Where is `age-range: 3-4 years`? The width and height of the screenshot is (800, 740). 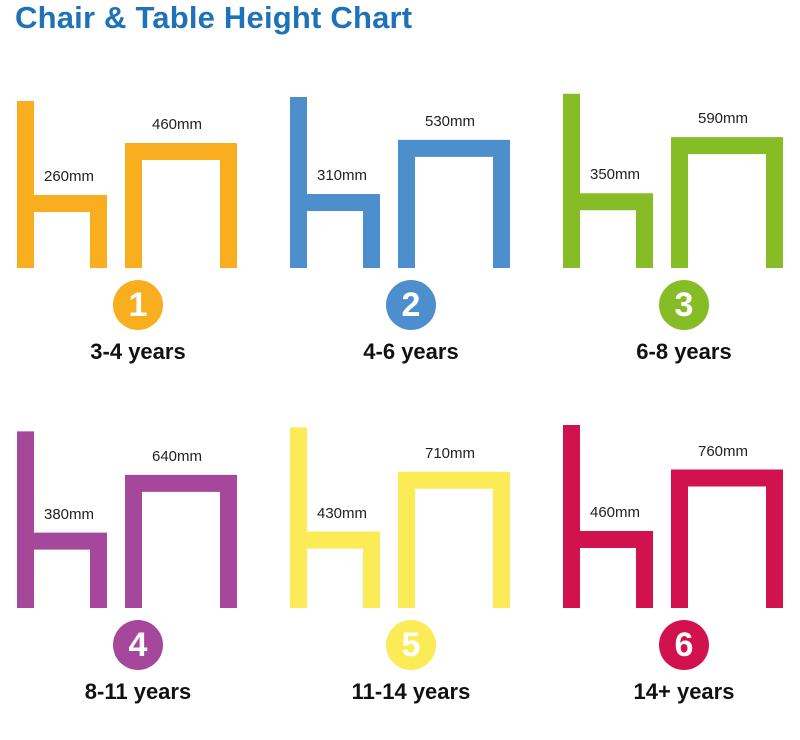 age-range: 3-4 years is located at coordinates (138, 351).